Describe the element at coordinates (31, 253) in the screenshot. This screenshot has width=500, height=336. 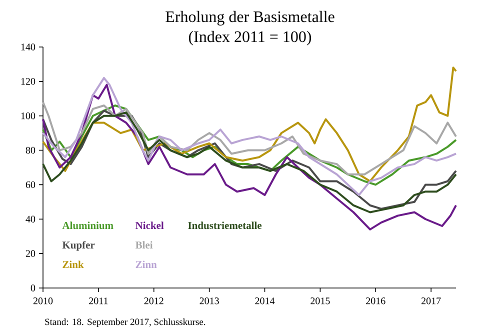
I see `y-tick-label: 20` at that location.